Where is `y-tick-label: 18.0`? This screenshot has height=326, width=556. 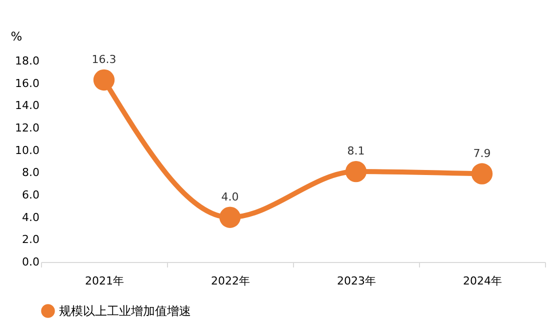
y-tick-label: 18.0 is located at coordinates (27, 61).